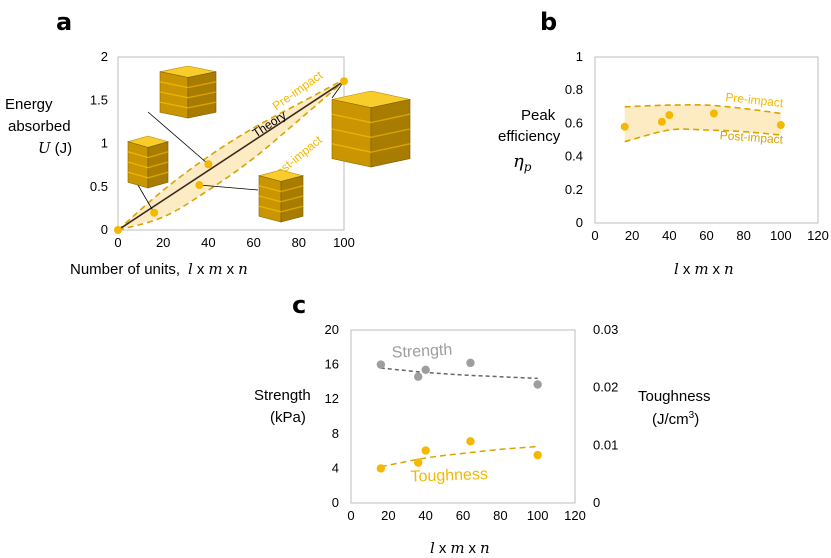 The width and height of the screenshot is (831, 558). What do you see at coordinates (669, 235) in the screenshot?
I see `b-x-tick-label: 40` at bounding box center [669, 235].